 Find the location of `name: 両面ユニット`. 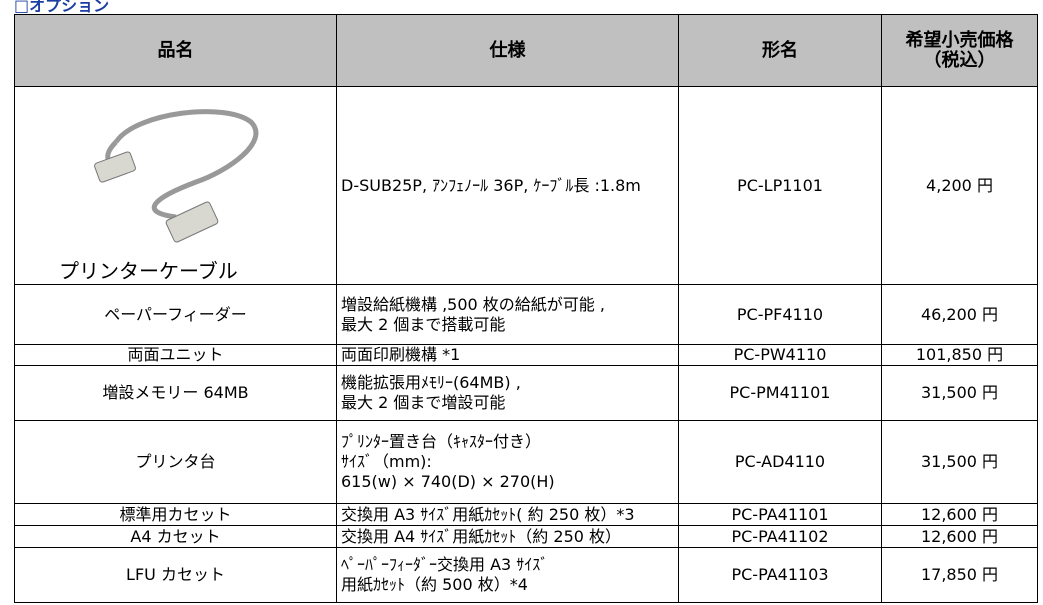

name: 両面ユニット is located at coordinates (175, 354).